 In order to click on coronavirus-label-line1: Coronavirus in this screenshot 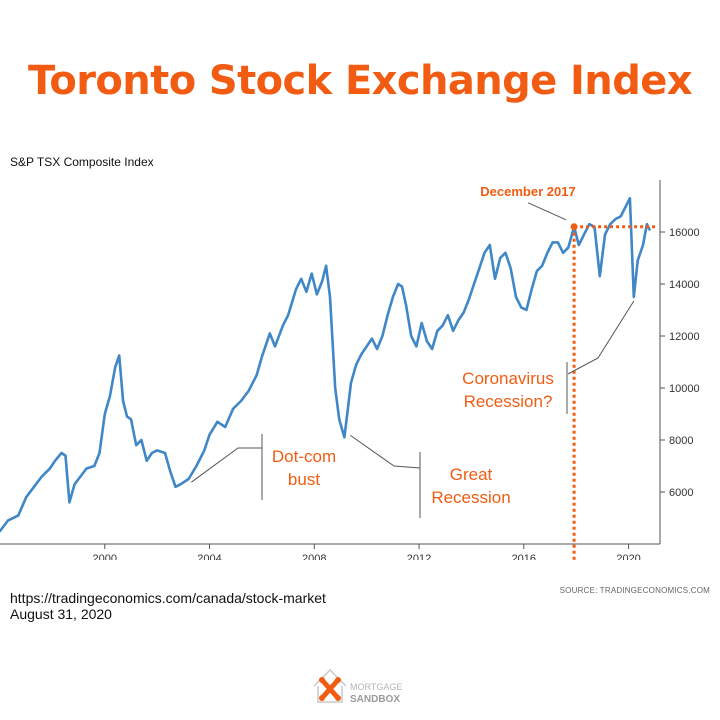, I will do `click(508, 378)`.